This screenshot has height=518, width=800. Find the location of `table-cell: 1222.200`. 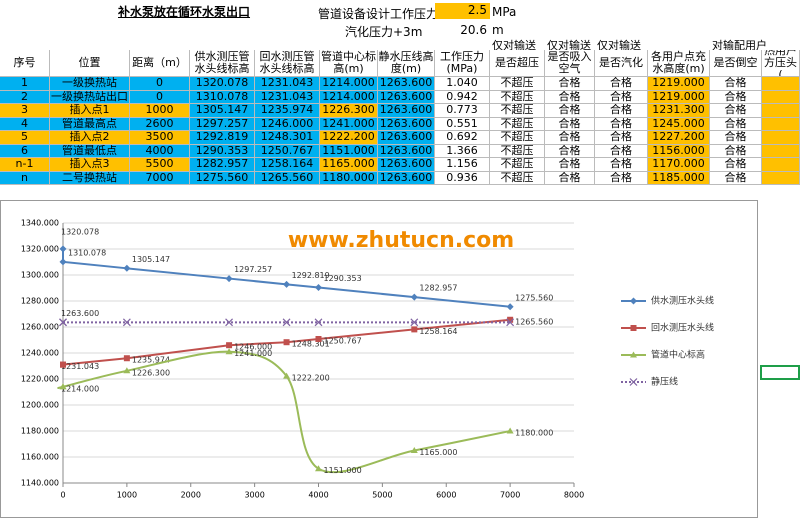

table-cell: 1222.200 is located at coordinates (349, 138).